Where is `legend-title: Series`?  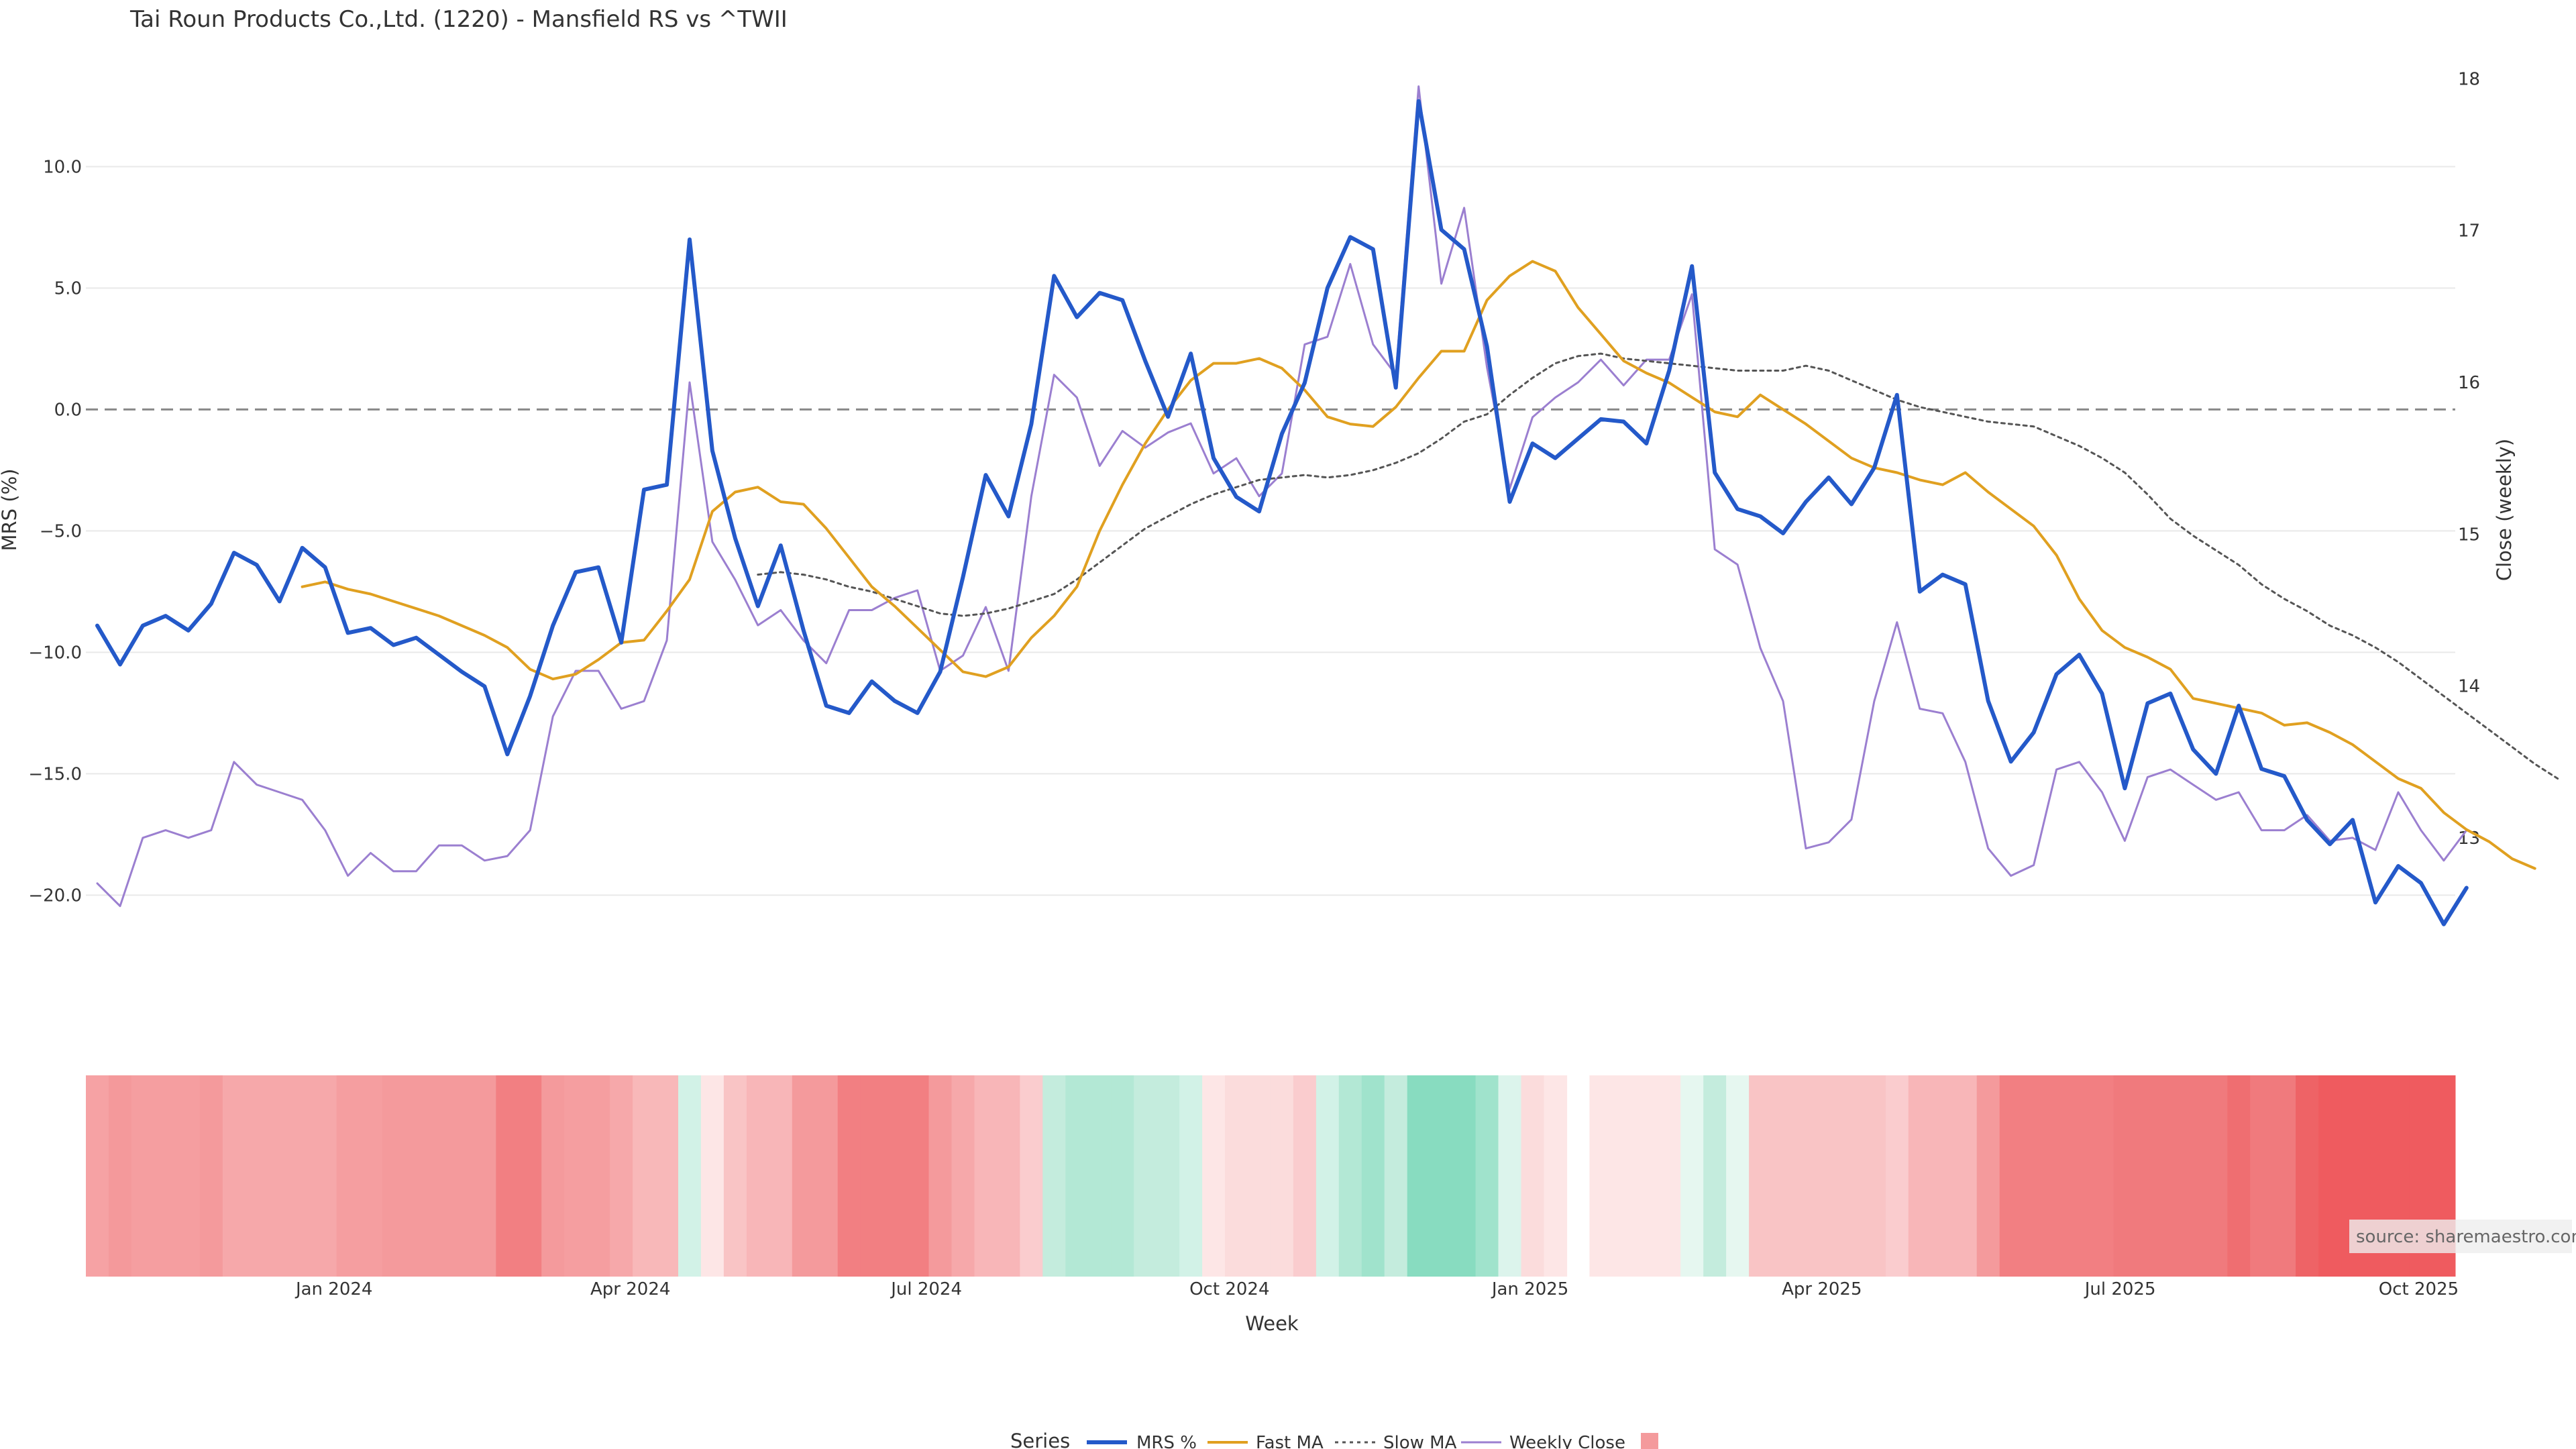 legend-title: Series is located at coordinates (1040, 1439).